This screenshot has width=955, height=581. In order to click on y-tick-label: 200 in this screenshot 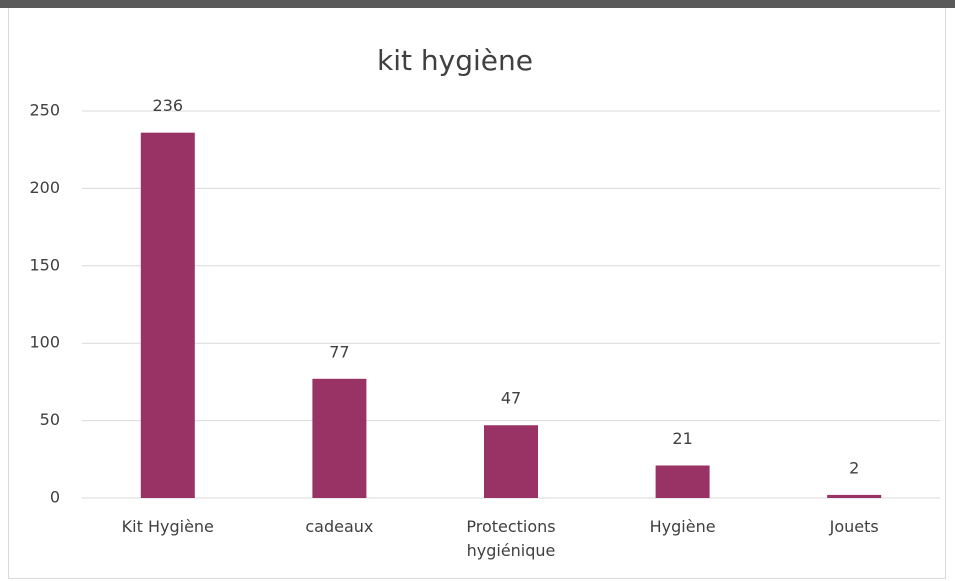, I will do `click(44, 187)`.